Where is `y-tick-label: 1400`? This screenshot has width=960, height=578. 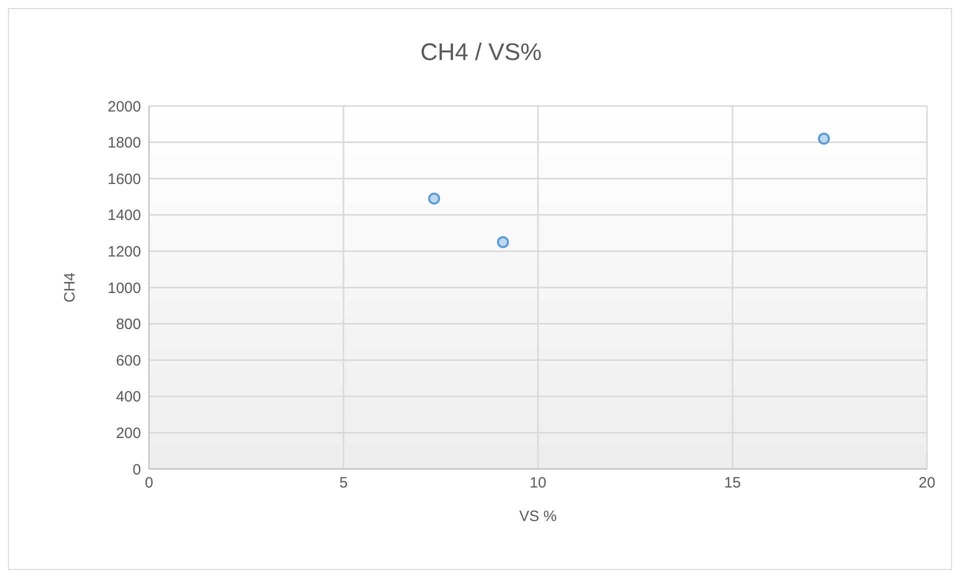 y-tick-label: 1400 is located at coordinates (124, 215).